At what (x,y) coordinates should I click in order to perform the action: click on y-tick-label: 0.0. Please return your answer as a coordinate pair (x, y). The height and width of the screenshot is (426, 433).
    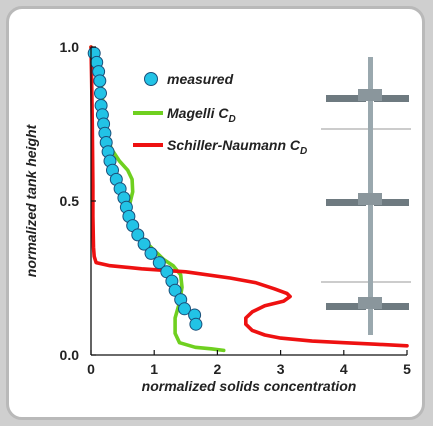
    Looking at the image, I should click on (70, 355).